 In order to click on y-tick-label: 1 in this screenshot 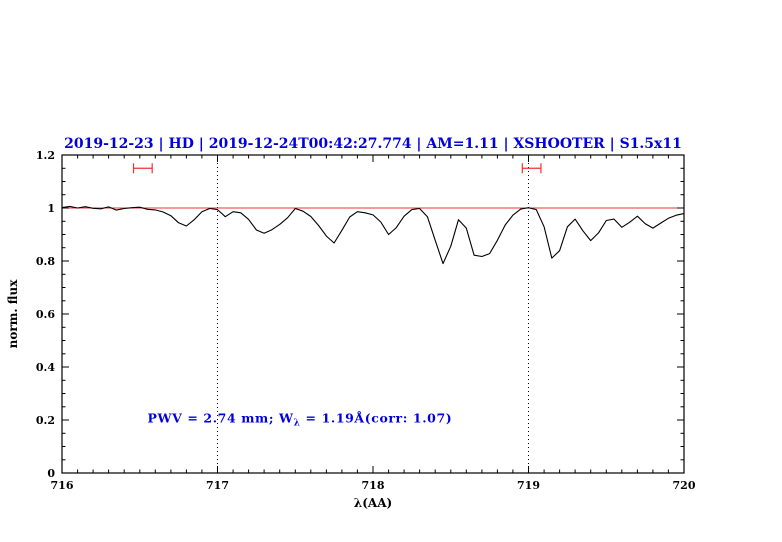, I will do `click(51, 208)`.